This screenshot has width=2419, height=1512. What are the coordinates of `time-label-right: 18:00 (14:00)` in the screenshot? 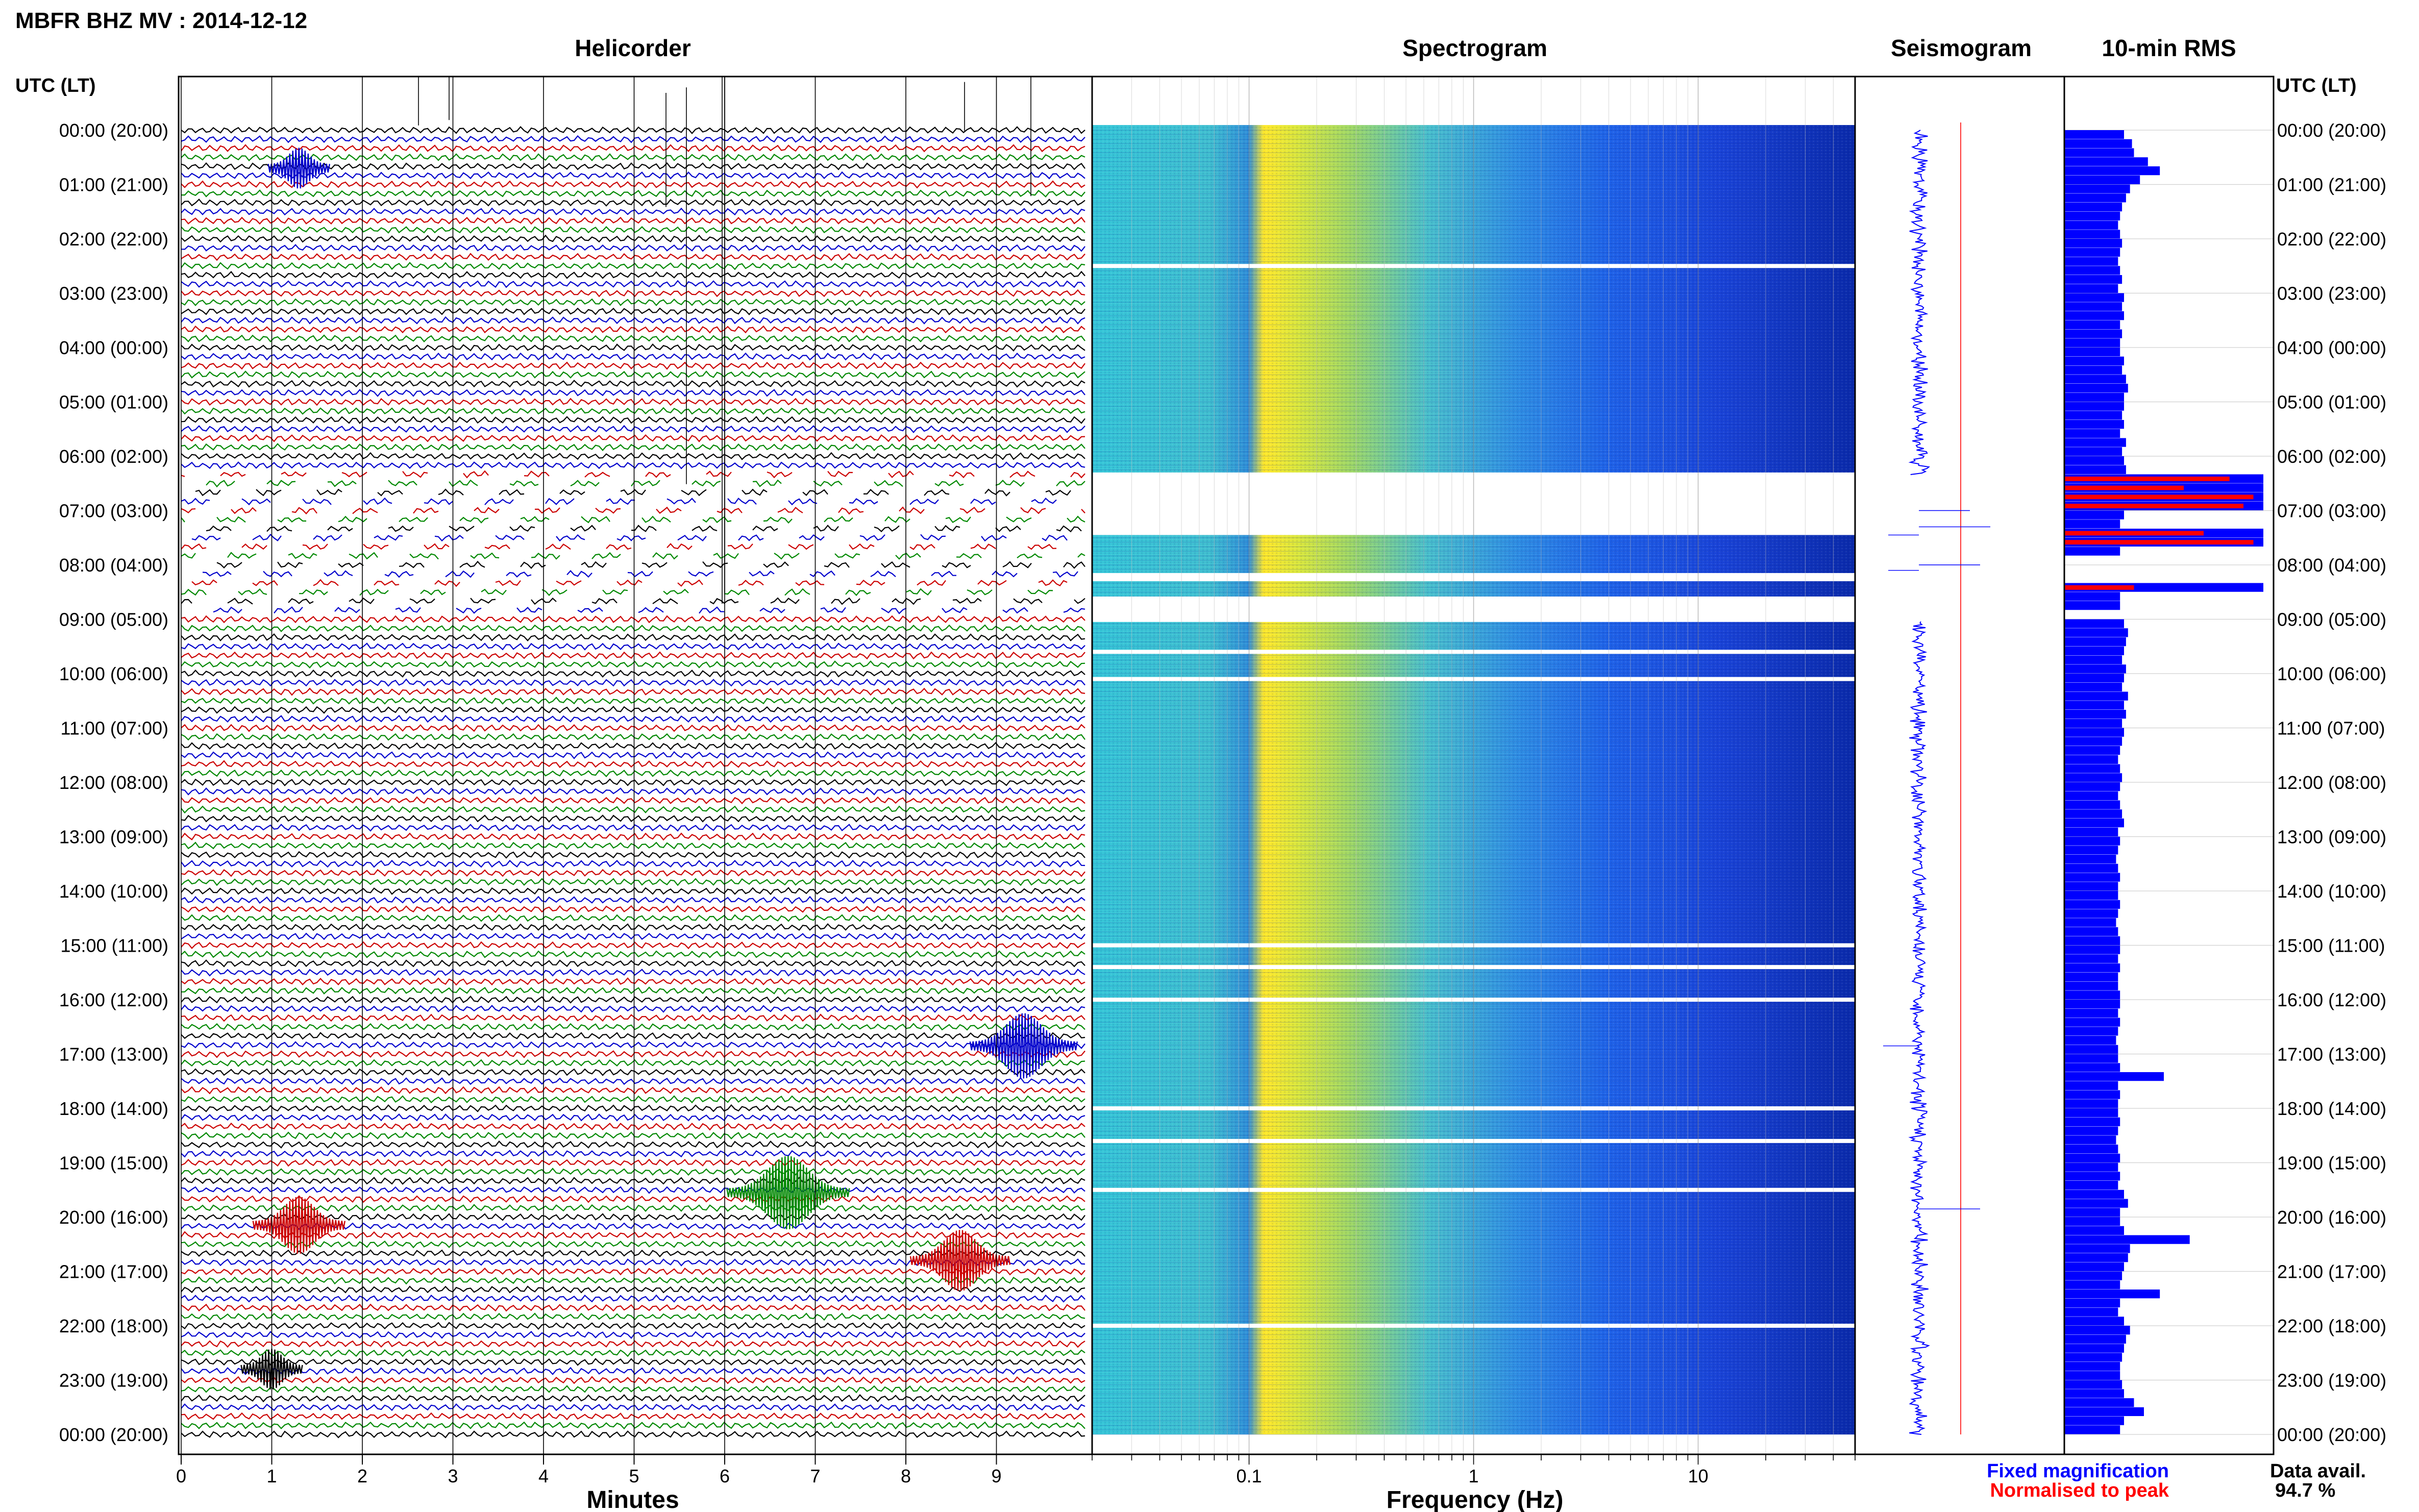 It's located at (2331, 1108).